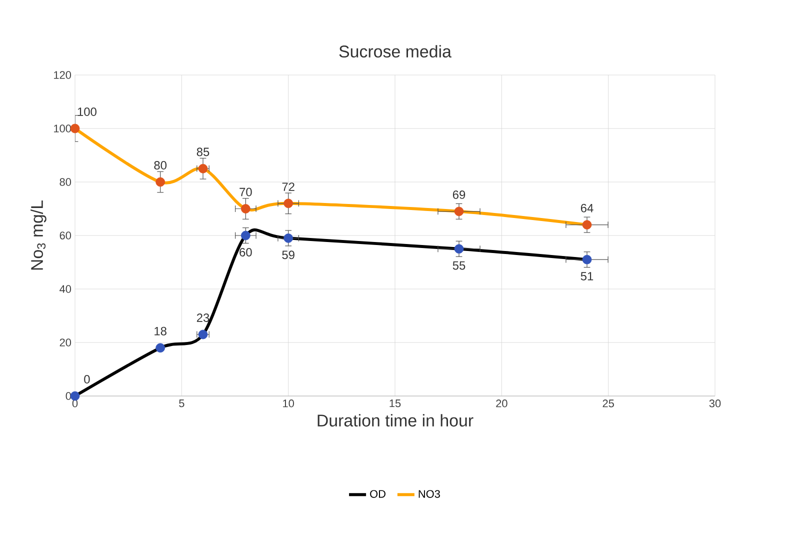 The image size is (810, 534). Describe the element at coordinates (587, 276) in the screenshot. I see `data-label: 51` at that location.